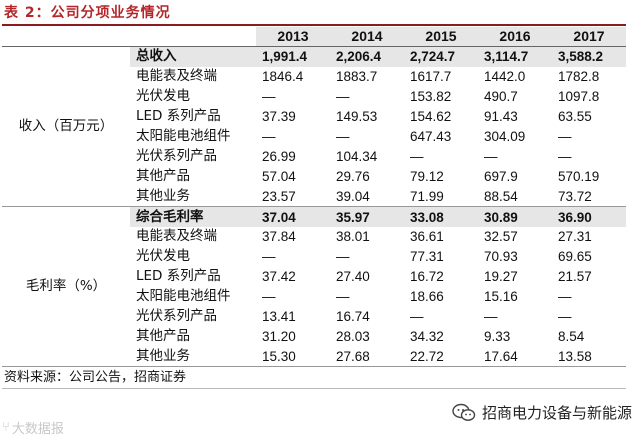  What do you see at coordinates (314, 77) in the screenshot?
I see `table-row: 电能表及终端 1846.4 1883.7 1617.7 1442.0 1782.8` at bounding box center [314, 77].